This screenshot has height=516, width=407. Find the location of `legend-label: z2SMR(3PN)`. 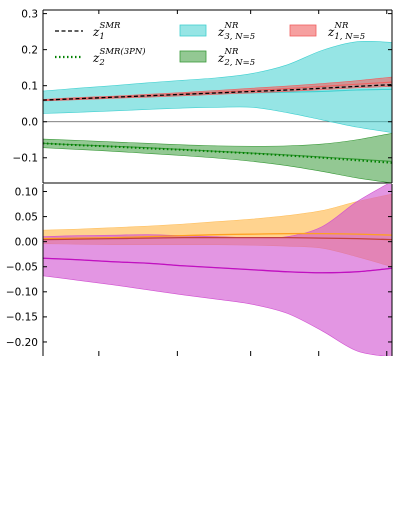

legend-label: z2SMR(3PN) is located at coordinates (119, 57).